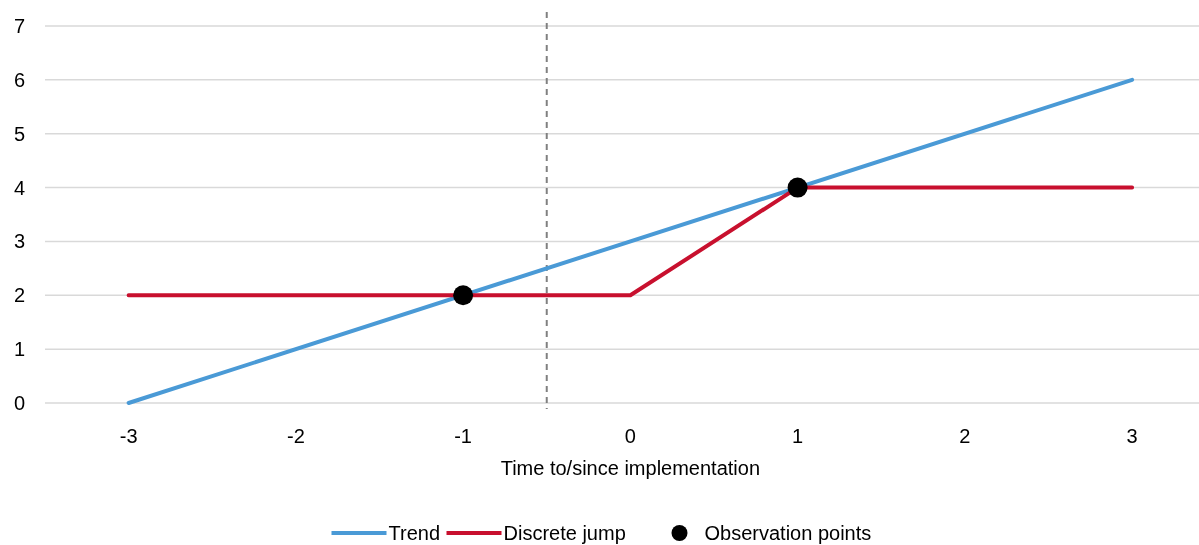  Describe the element at coordinates (19, 26) in the screenshot. I see `y-tick-label: 7` at that location.